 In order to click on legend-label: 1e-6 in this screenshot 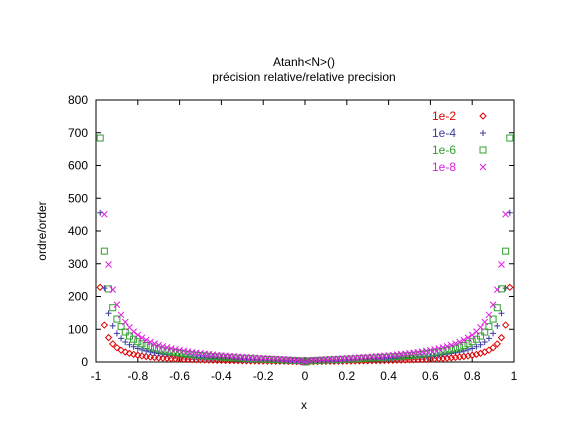, I will do `click(444, 150)`.